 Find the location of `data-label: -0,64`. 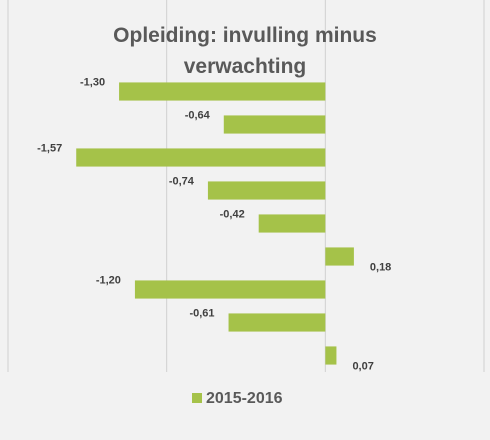

data-label: -0,64 is located at coordinates (198, 115).